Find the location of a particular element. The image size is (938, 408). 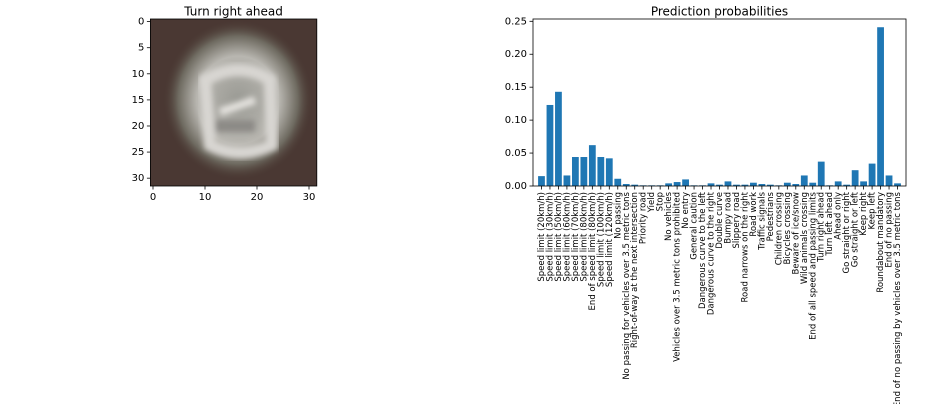

x-tick-label: General caution is located at coordinates (695, 226).